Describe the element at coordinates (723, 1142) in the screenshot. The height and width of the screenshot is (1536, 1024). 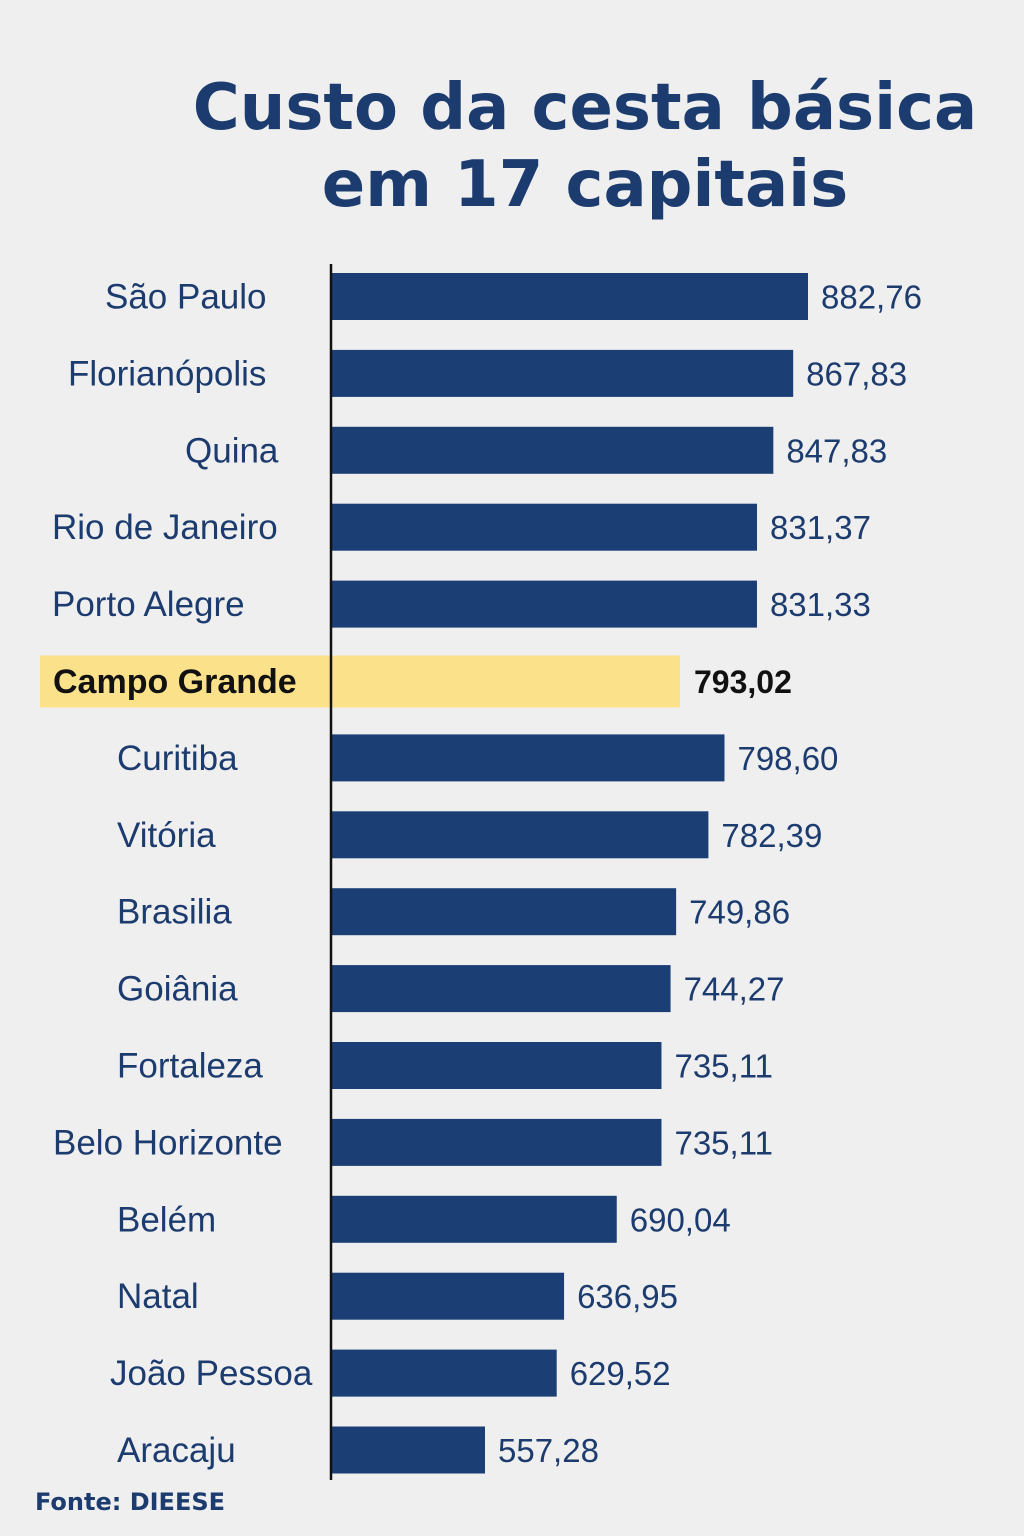
I see `value-label-12: 735,11` at that location.